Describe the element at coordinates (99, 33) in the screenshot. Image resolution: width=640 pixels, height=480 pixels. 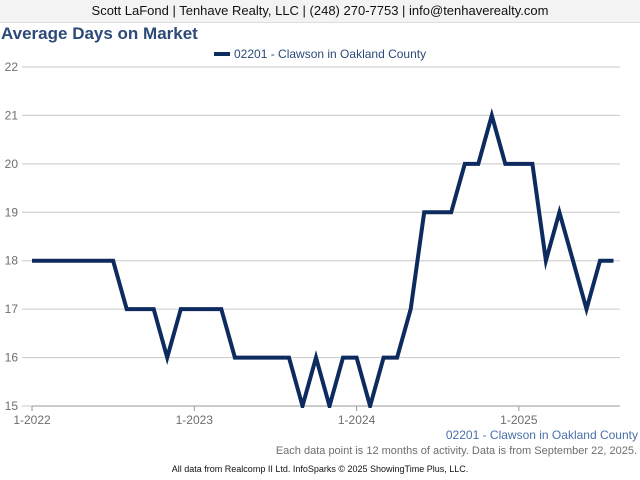
I see `chart-title: Average Days on Market` at that location.